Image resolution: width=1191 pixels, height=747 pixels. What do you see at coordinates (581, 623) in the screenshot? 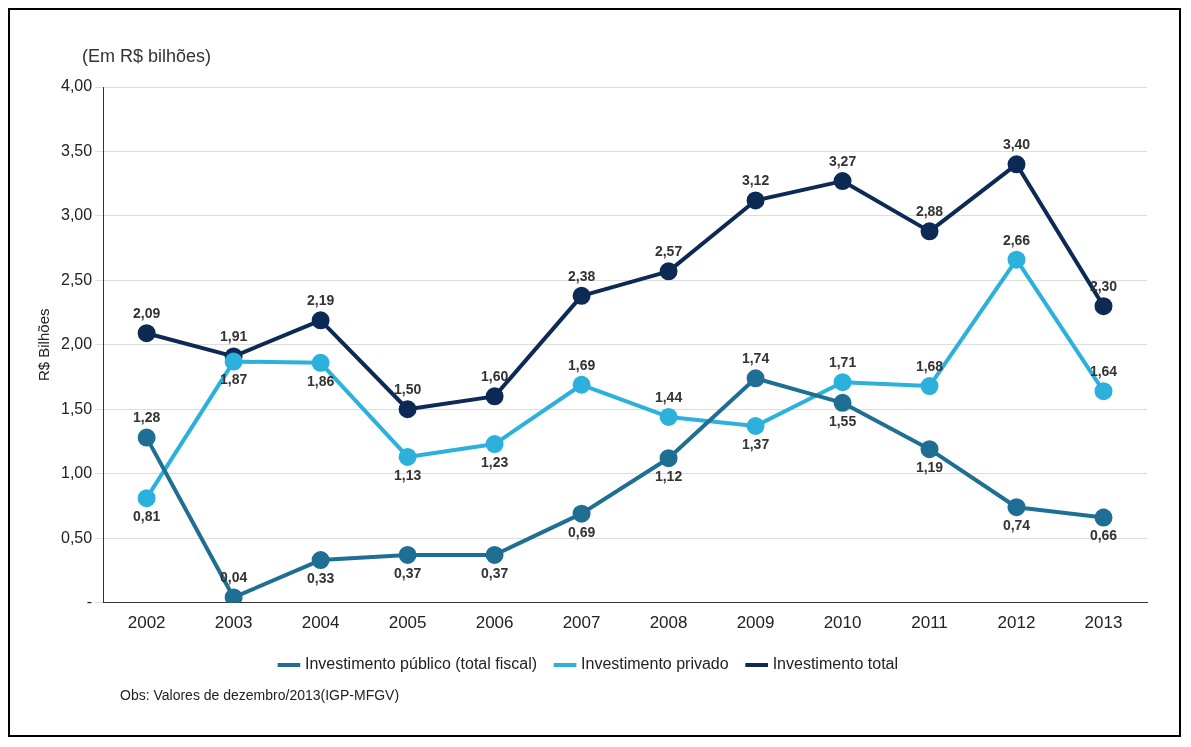
I see `x-tick-label: 2007` at bounding box center [581, 623].